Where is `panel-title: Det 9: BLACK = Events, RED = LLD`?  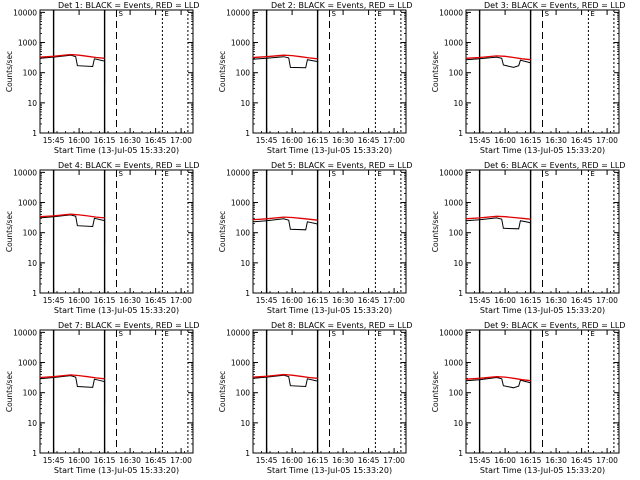 panel-title: Det 9: BLACK = Events, RED = LLD is located at coordinates (554, 325).